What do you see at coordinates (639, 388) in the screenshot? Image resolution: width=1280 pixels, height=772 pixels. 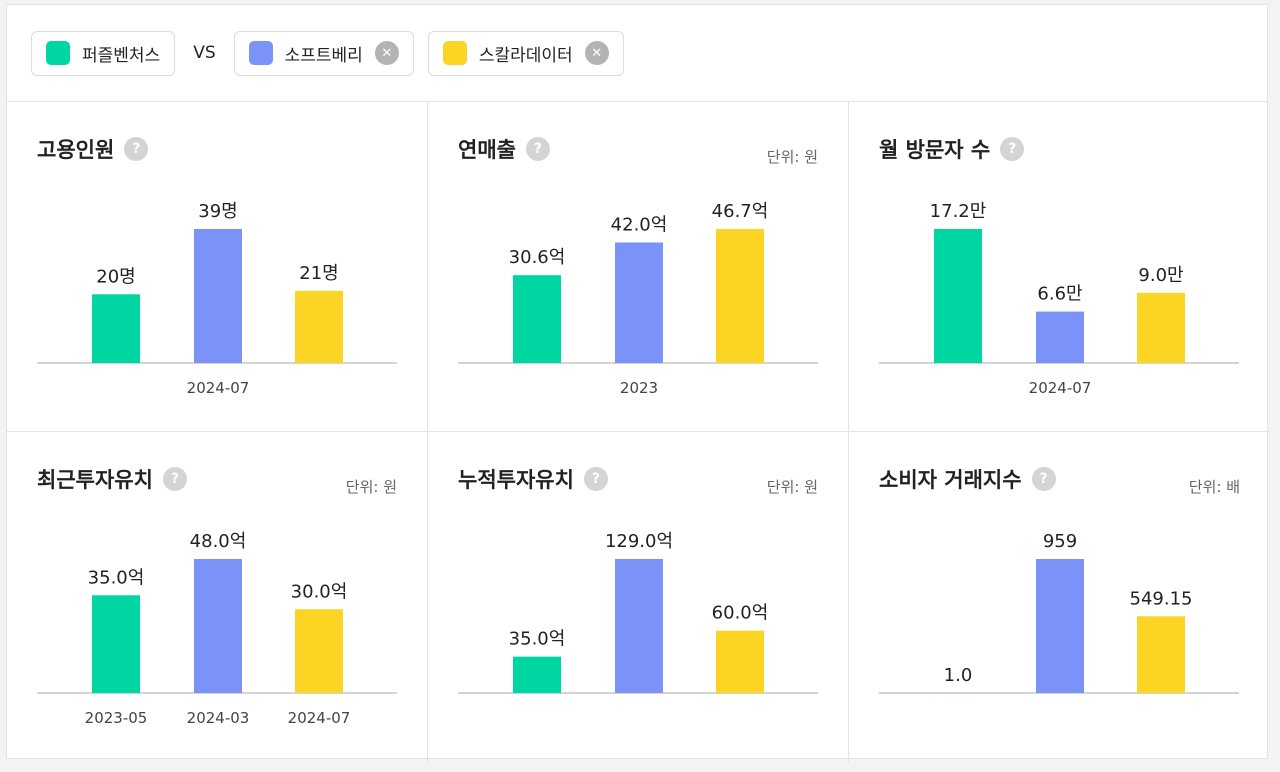 I see `x-group-label: 2023` at bounding box center [639, 388].